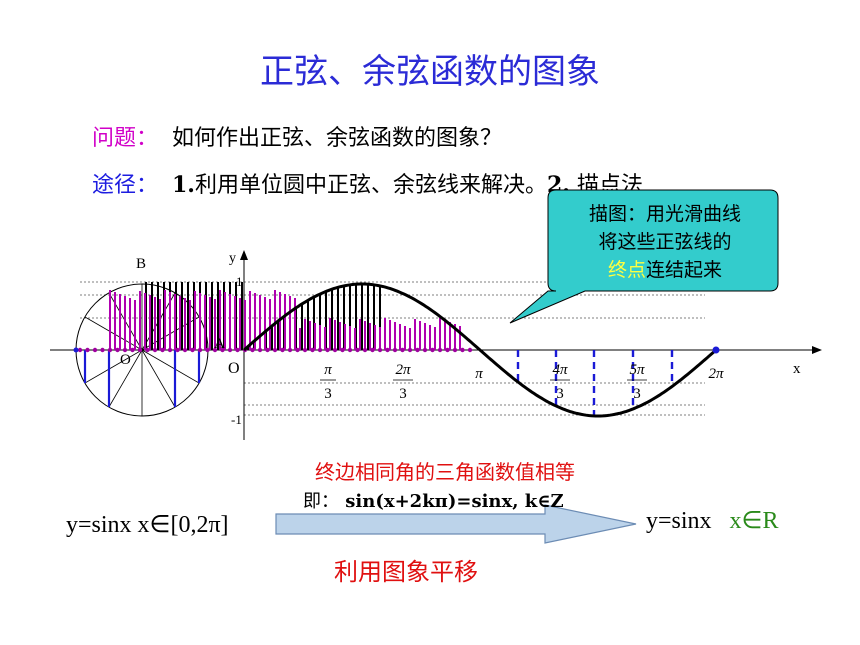 The image size is (860, 645). Describe the element at coordinates (664, 214) in the screenshot. I see `callout-line-1: 描图：用光滑曲线` at that location.